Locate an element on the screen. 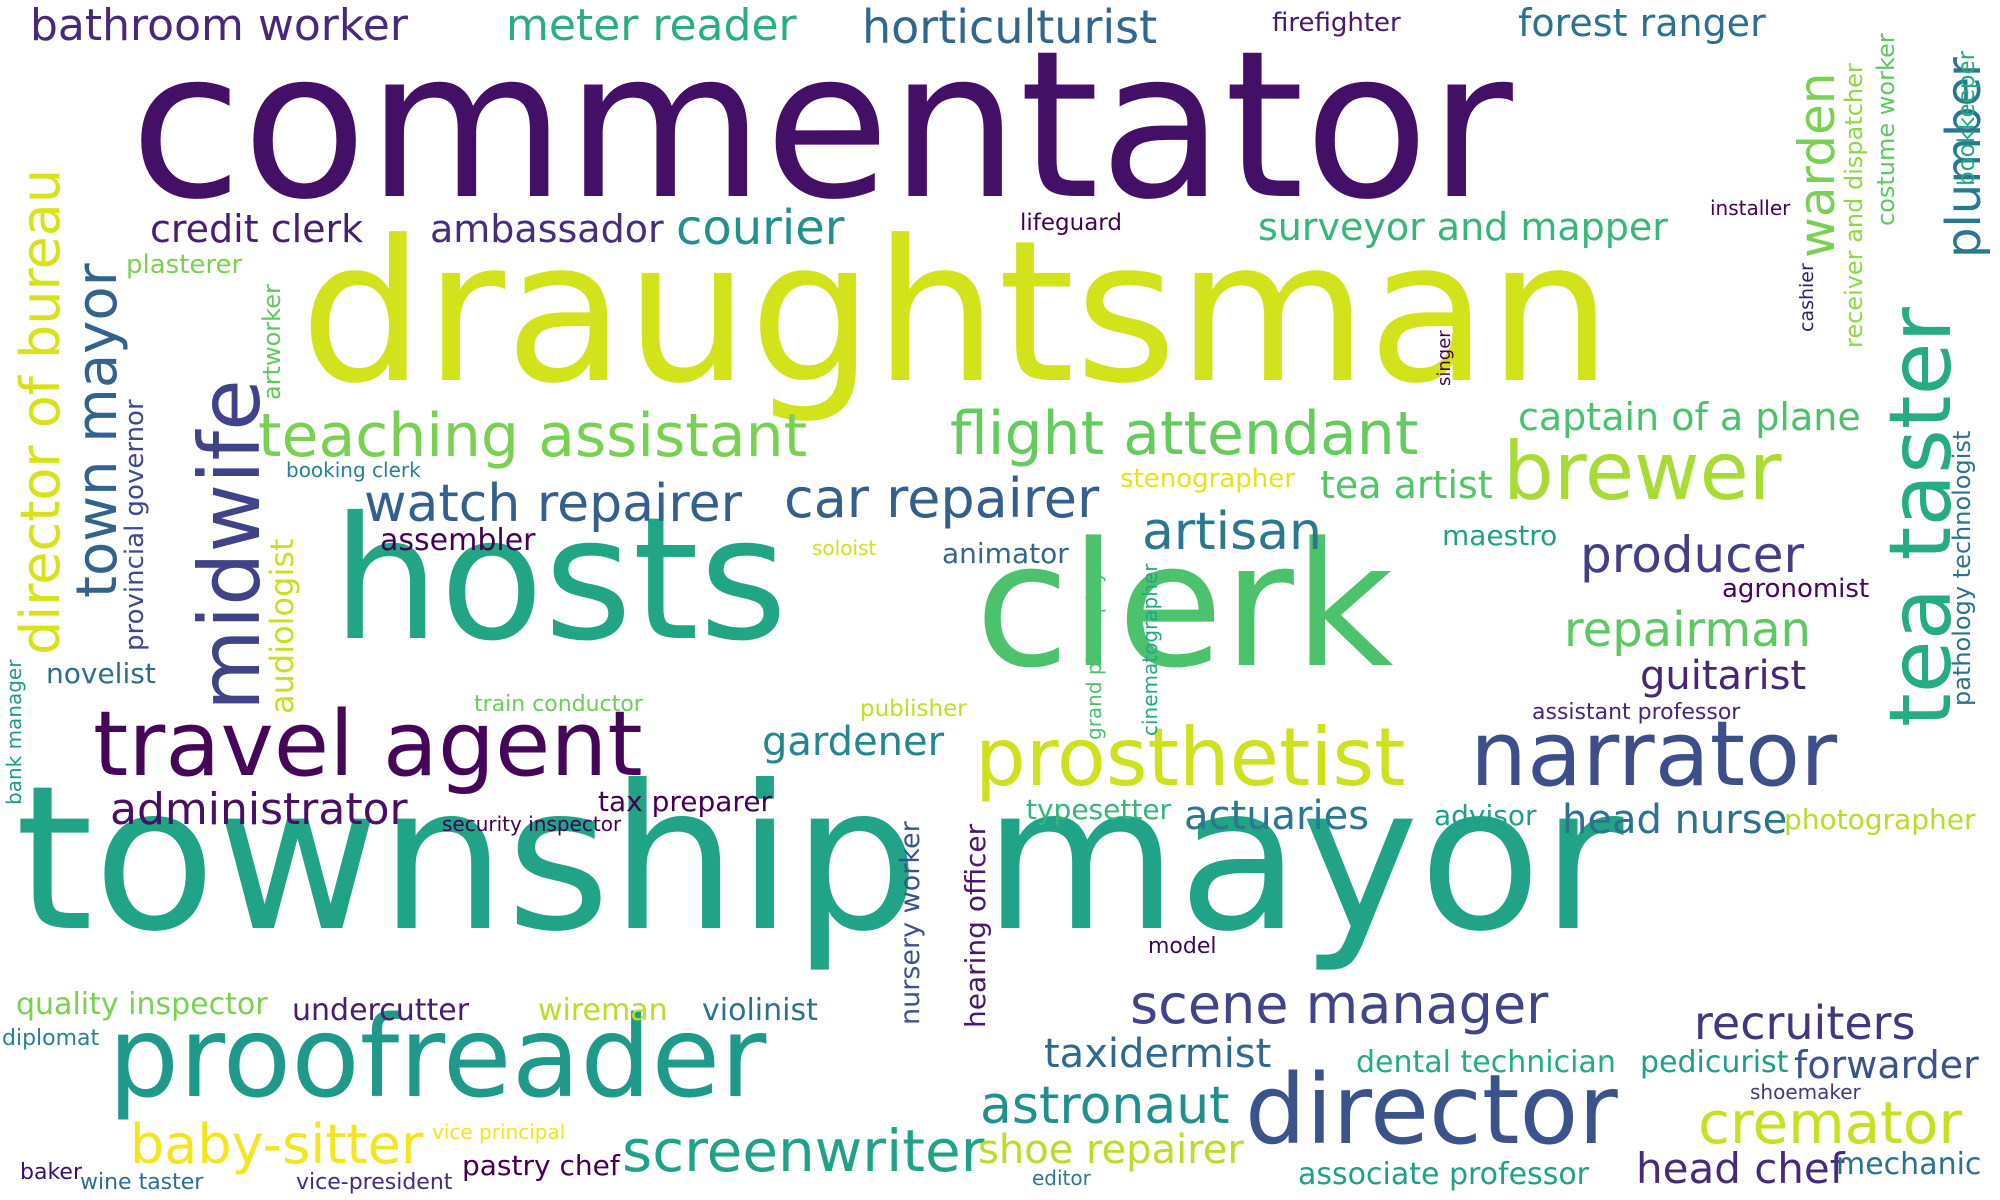 This screenshot has width=2000, height=1200. word-car-repairer: car repairer is located at coordinates (942, 498).